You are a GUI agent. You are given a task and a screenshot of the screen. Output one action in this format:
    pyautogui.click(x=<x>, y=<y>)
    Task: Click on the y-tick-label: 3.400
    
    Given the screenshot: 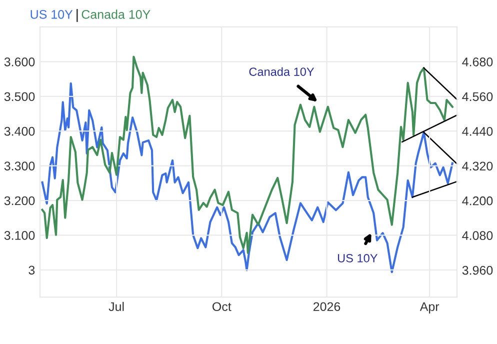 What is the action you would take?
    pyautogui.click(x=19, y=131)
    